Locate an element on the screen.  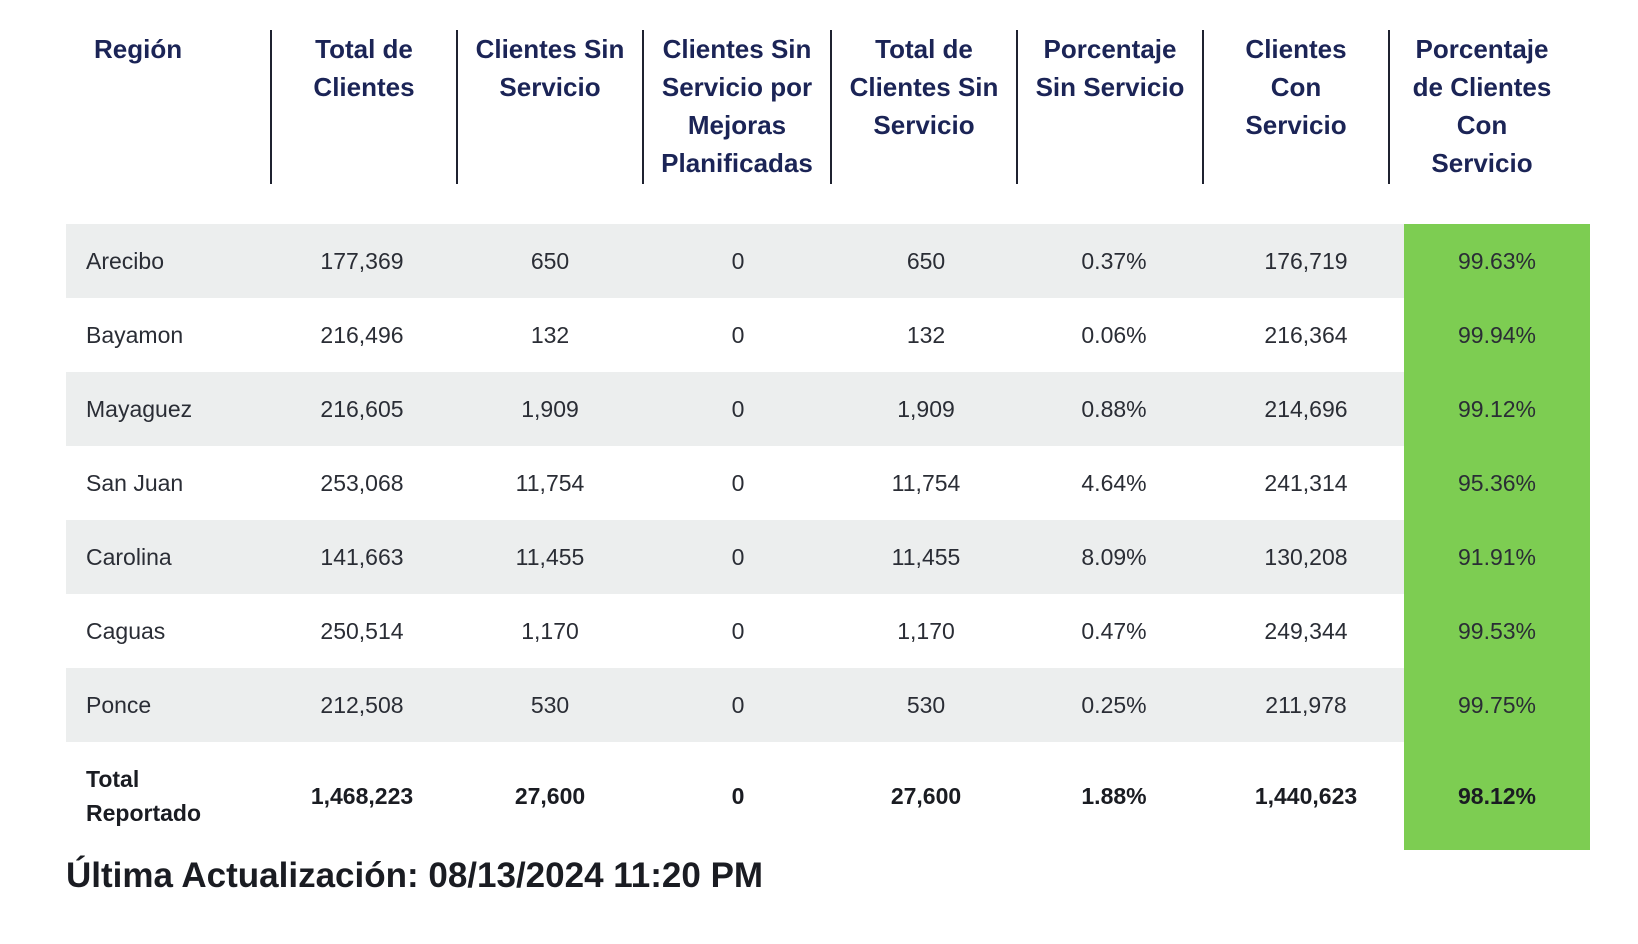
cell-percent-with: 99.94% is located at coordinates (1497, 335).